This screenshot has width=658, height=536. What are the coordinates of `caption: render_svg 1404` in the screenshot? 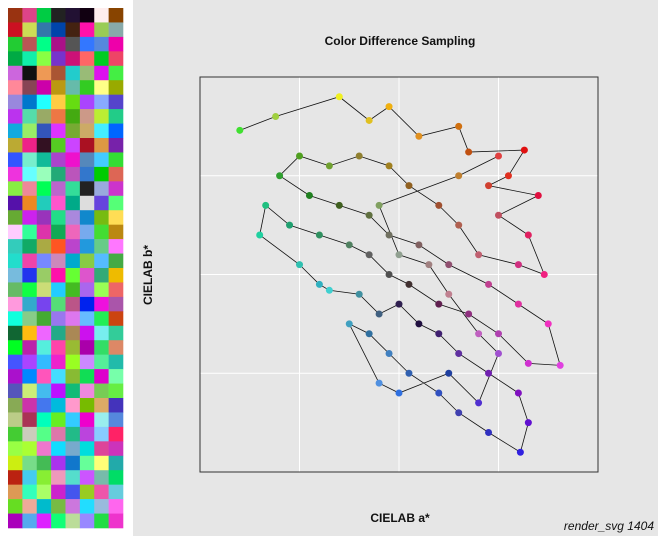 It's located at (609, 526).